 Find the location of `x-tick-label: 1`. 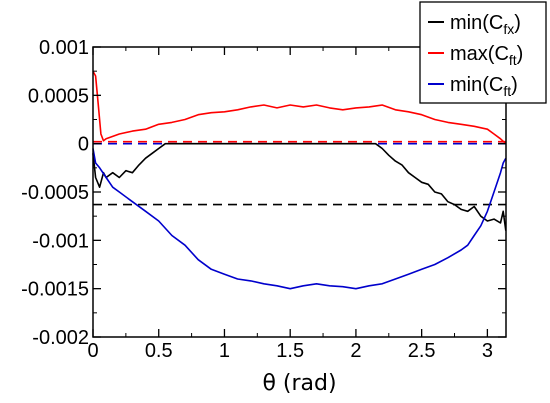

x-tick-label: 1 is located at coordinates (224, 351).